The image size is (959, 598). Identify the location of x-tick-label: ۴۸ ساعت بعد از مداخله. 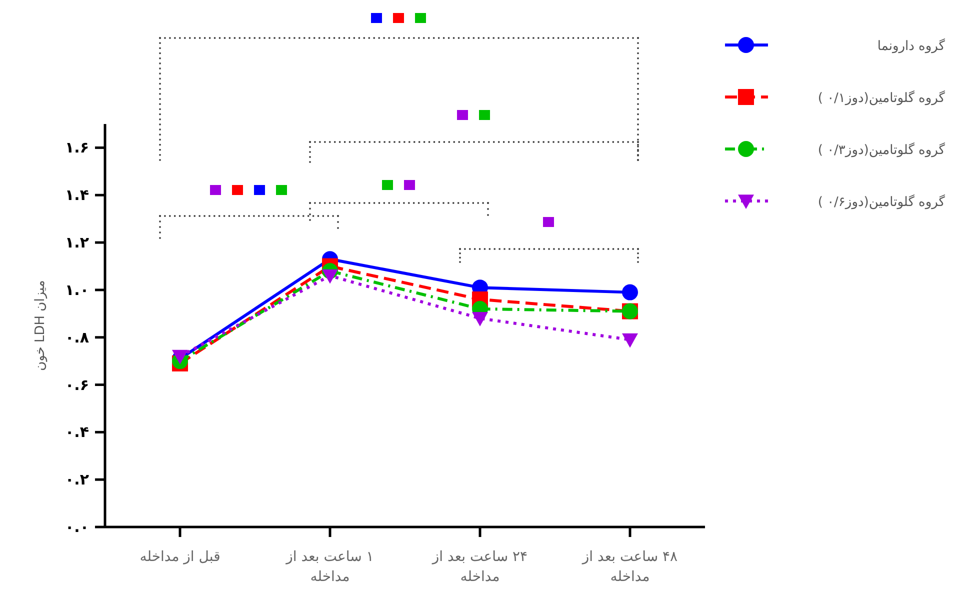
(629, 567).